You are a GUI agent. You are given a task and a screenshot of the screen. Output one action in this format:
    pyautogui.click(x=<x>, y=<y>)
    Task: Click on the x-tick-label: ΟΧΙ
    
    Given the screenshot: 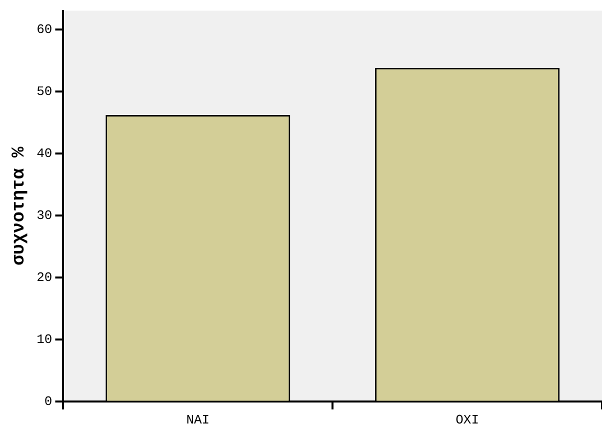 What is the action you would take?
    pyautogui.click(x=468, y=420)
    